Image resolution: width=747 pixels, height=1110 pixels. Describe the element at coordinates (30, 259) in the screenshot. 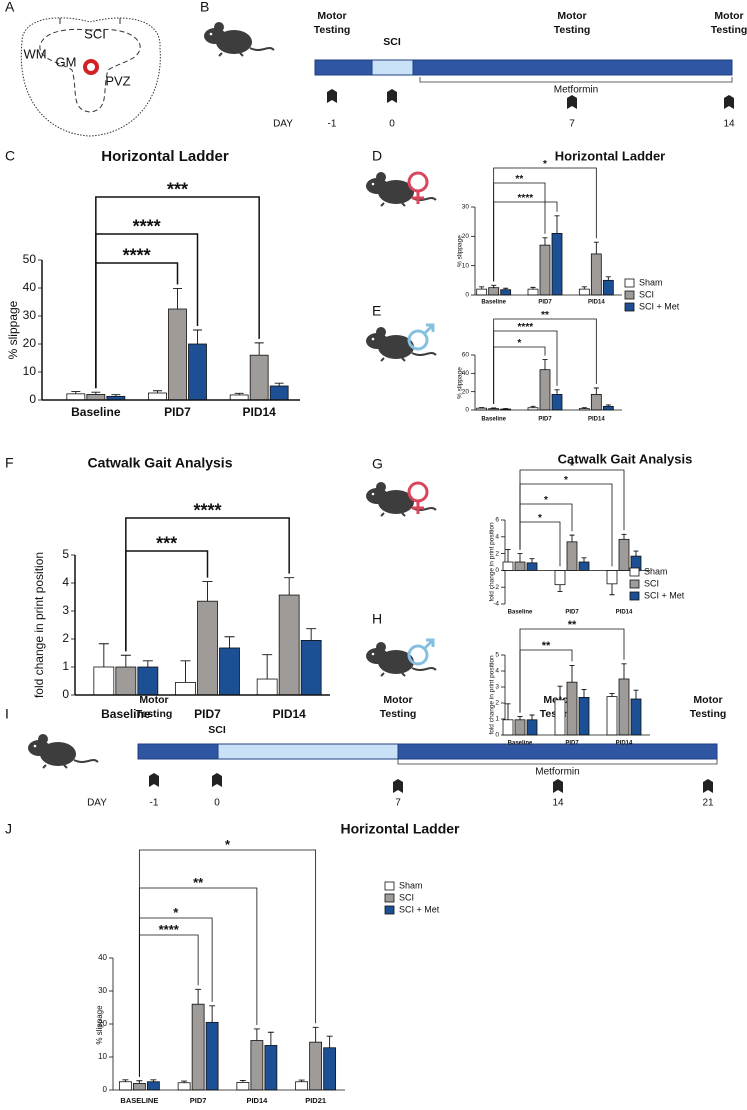

I see `y-tick-label: 50` at that location.